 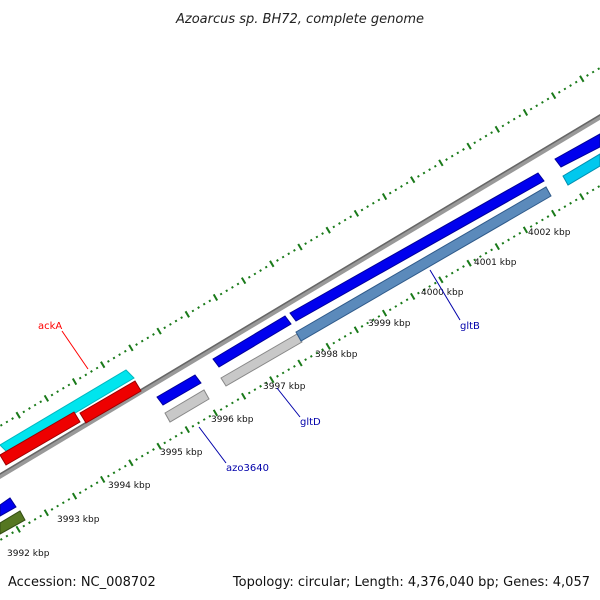 What do you see at coordinates (389, 324) in the screenshot?
I see `tick-label: 3999 kbp` at bounding box center [389, 324].